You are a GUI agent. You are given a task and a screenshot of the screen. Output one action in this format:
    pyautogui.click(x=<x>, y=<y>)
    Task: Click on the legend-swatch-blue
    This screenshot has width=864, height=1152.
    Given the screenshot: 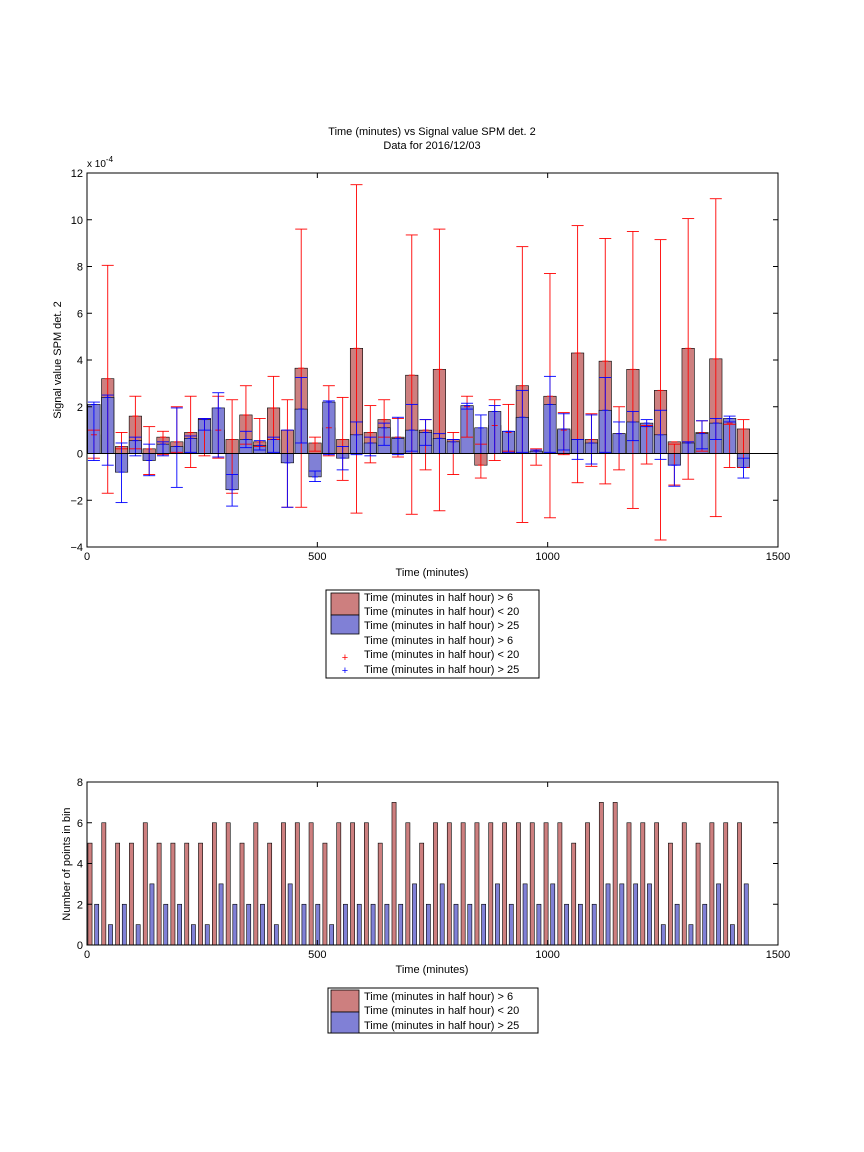 What is the action you would take?
    pyautogui.click(x=345, y=1022)
    